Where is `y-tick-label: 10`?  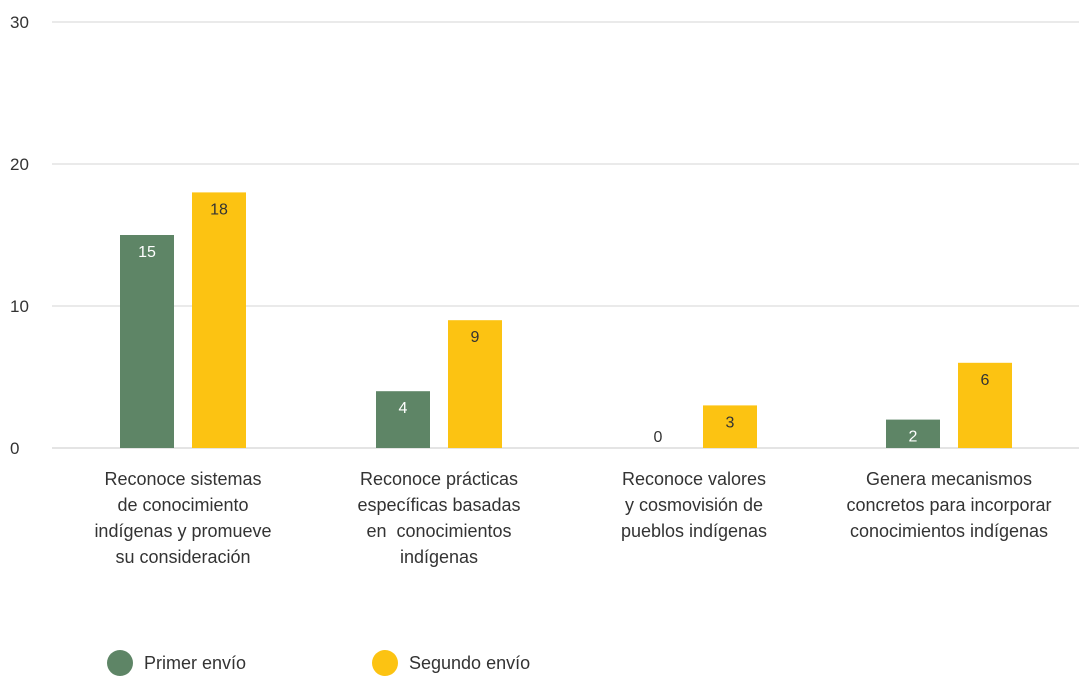
y-tick-label: 10 is located at coordinates (19, 306).